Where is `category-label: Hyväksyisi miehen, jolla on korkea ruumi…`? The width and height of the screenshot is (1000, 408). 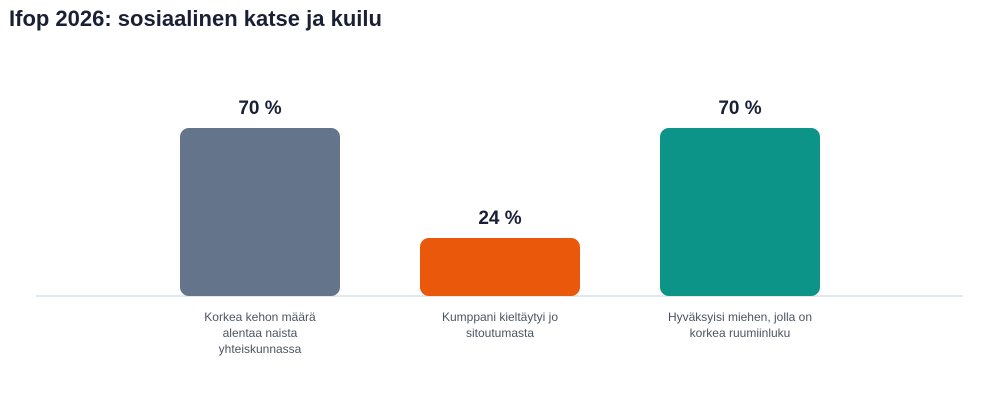 category-label: Hyväksyisi miehen, jolla on korkea ruumi… is located at coordinates (740, 325).